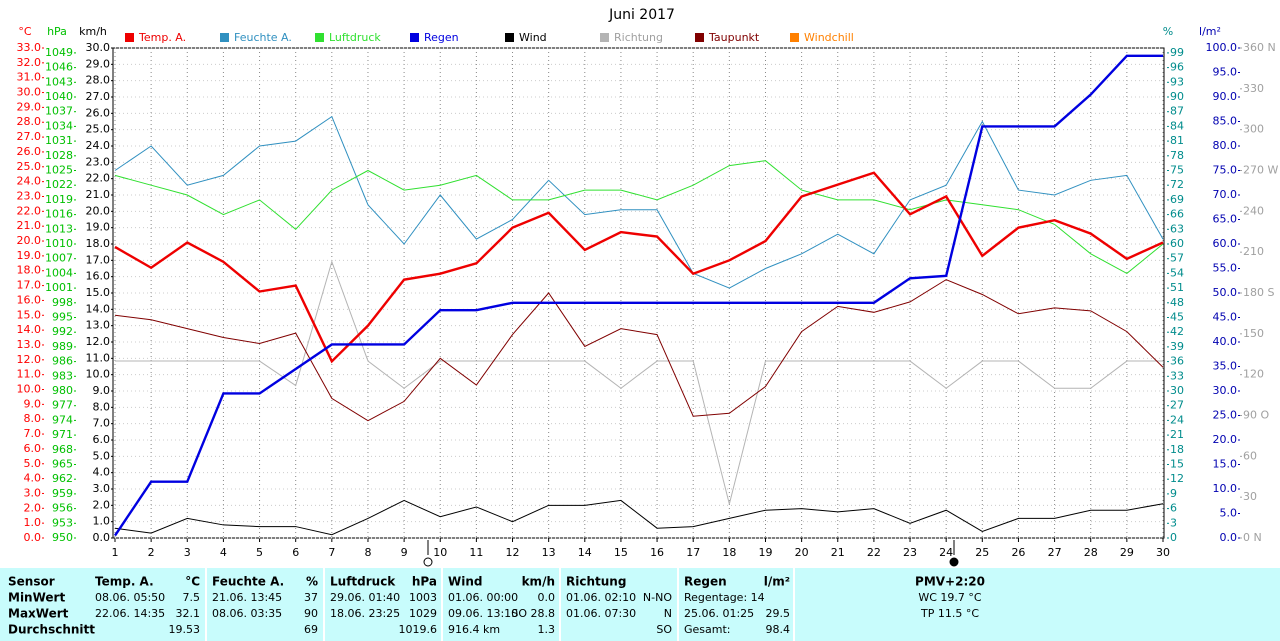  What do you see at coordinates (1253, 251) in the screenshot?
I see `y-tick-label: 210` at bounding box center [1253, 251].